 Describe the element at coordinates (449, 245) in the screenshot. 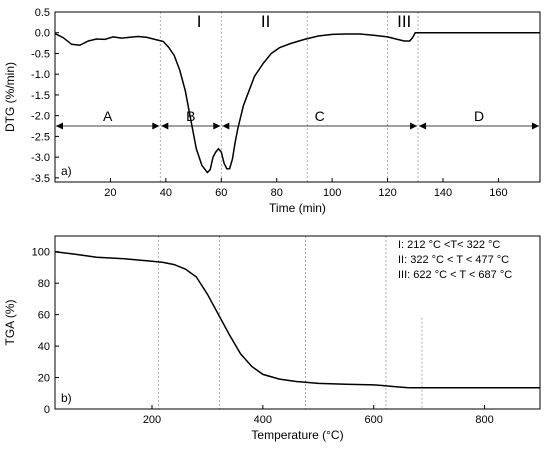

I see `panel-b-stage-annotation: I: 212 °C <T< 322 °C` at that location.